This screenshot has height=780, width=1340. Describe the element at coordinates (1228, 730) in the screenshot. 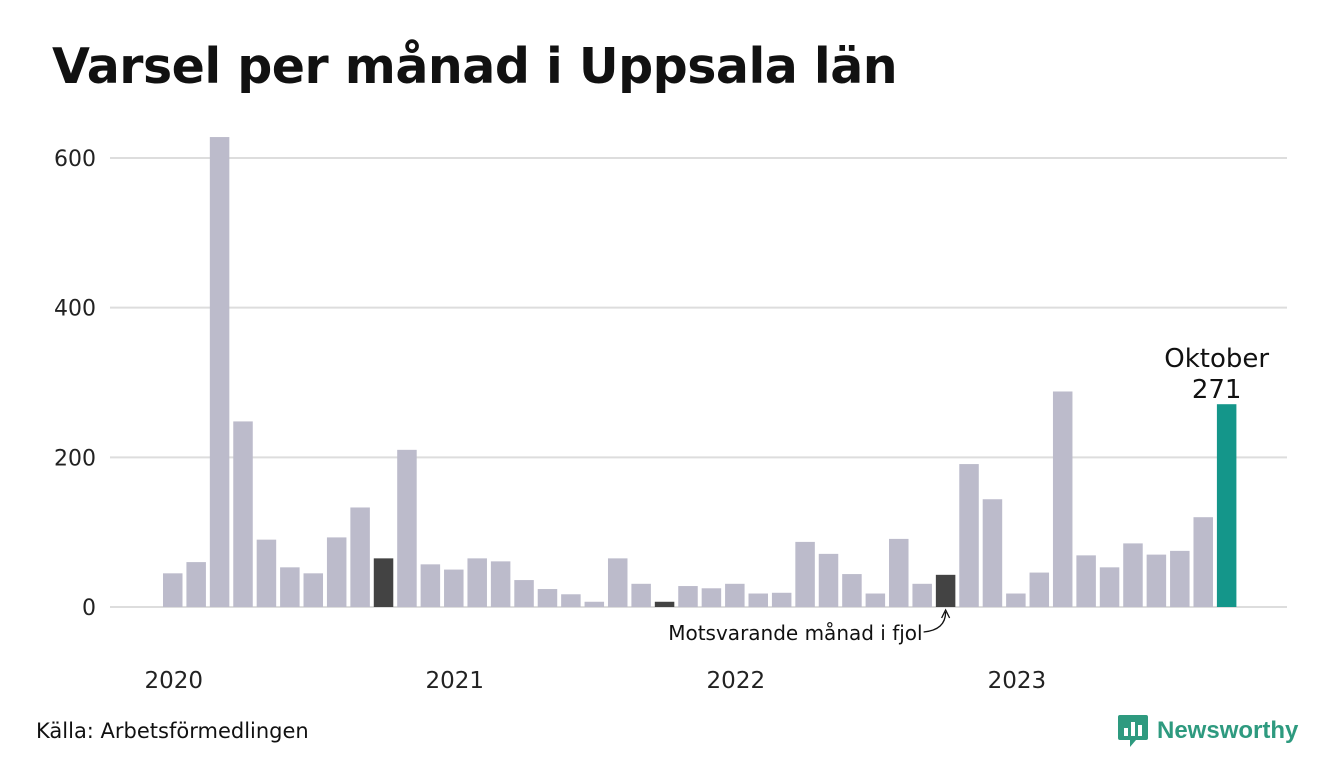

I see `brand-name: Newsworthy` at that location.